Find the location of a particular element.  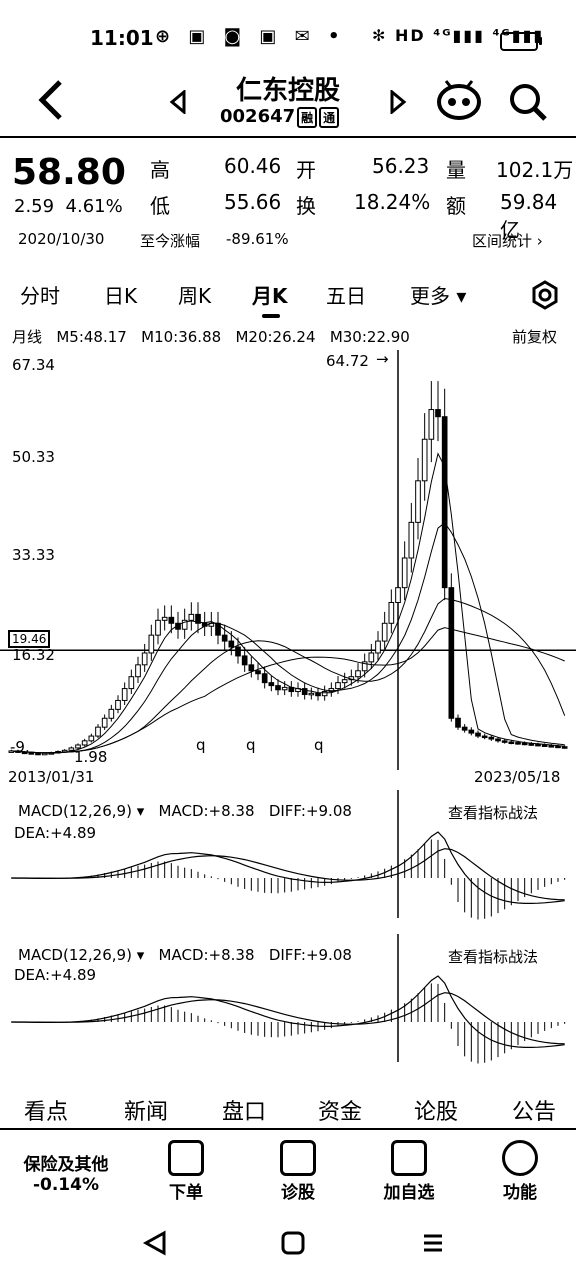

tab-weekly: 周K is located at coordinates (195, 296).